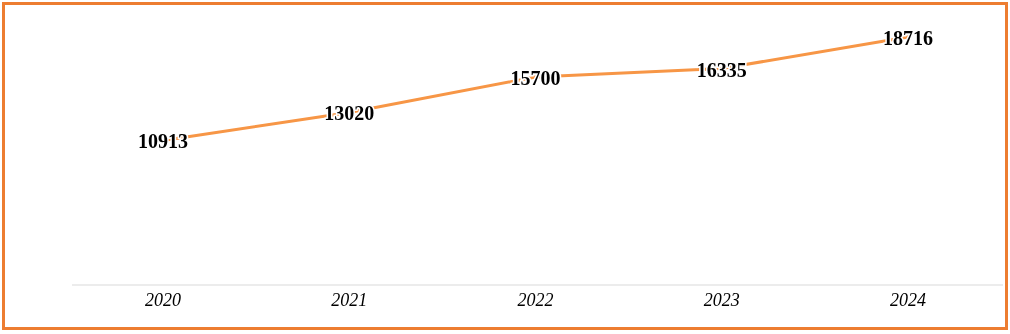 This screenshot has height=334, width=1010. I want to click on data-label: 18716, so click(908, 38).